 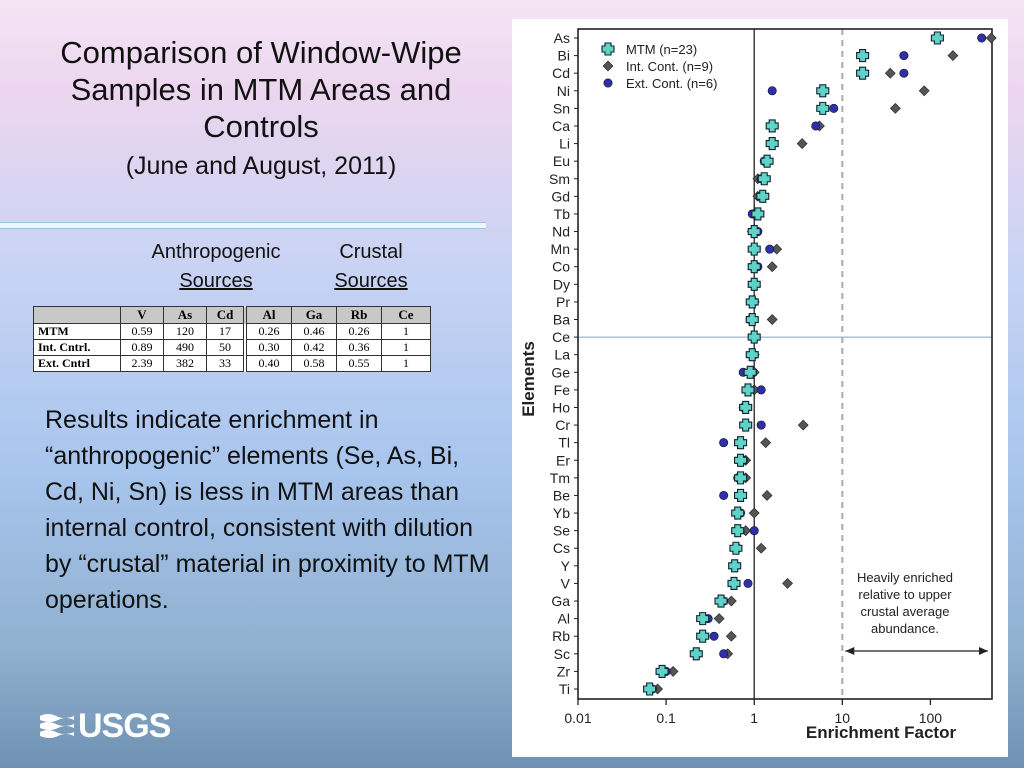 What do you see at coordinates (905, 611) in the screenshot?
I see `annotation-line-3: crustal average` at bounding box center [905, 611].